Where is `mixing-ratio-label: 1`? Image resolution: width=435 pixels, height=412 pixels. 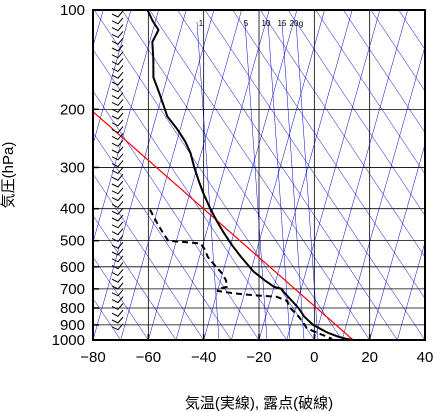 mixing-ratio-label: 1 is located at coordinates (201, 23).